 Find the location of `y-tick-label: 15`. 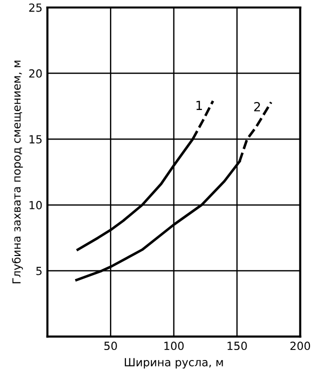

y-tick-label: 15 is located at coordinates (36, 139).